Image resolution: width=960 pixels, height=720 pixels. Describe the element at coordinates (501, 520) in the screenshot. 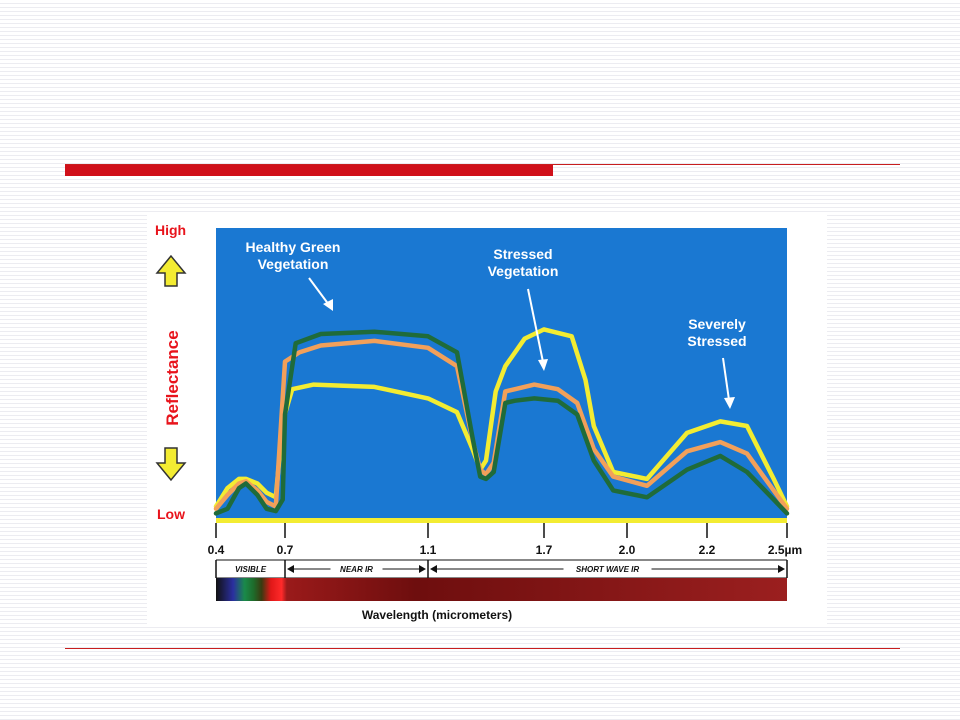

I see `baseline-strip` at that location.